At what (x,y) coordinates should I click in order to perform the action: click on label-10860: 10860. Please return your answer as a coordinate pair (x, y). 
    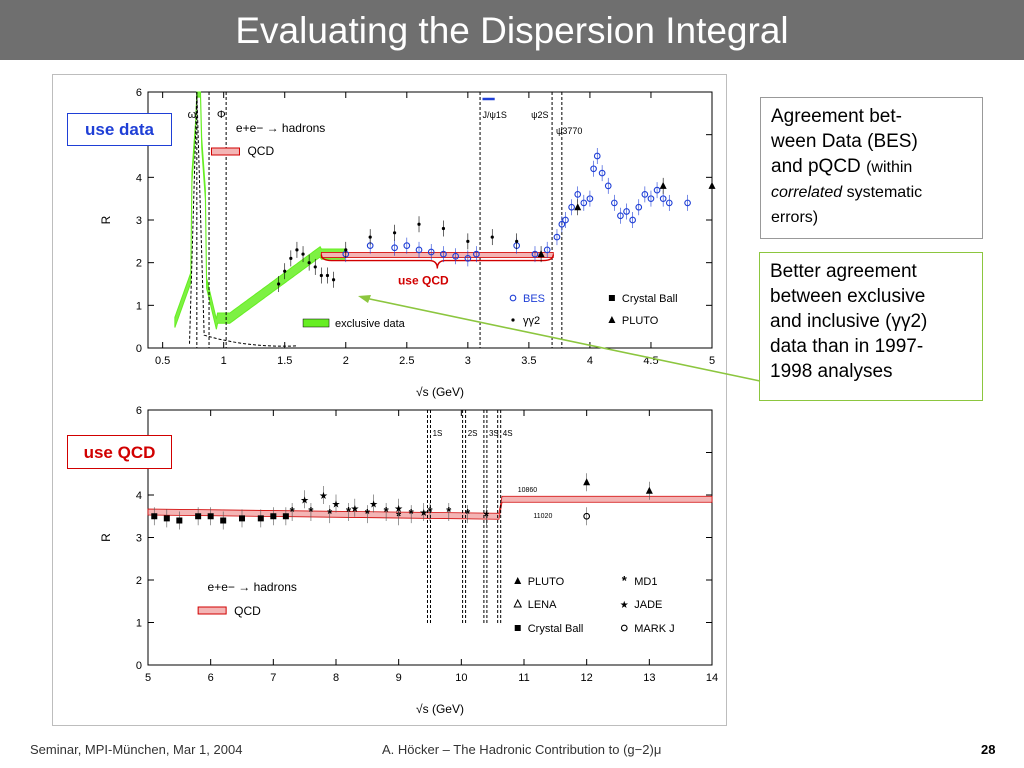
    Looking at the image, I should click on (528, 490).